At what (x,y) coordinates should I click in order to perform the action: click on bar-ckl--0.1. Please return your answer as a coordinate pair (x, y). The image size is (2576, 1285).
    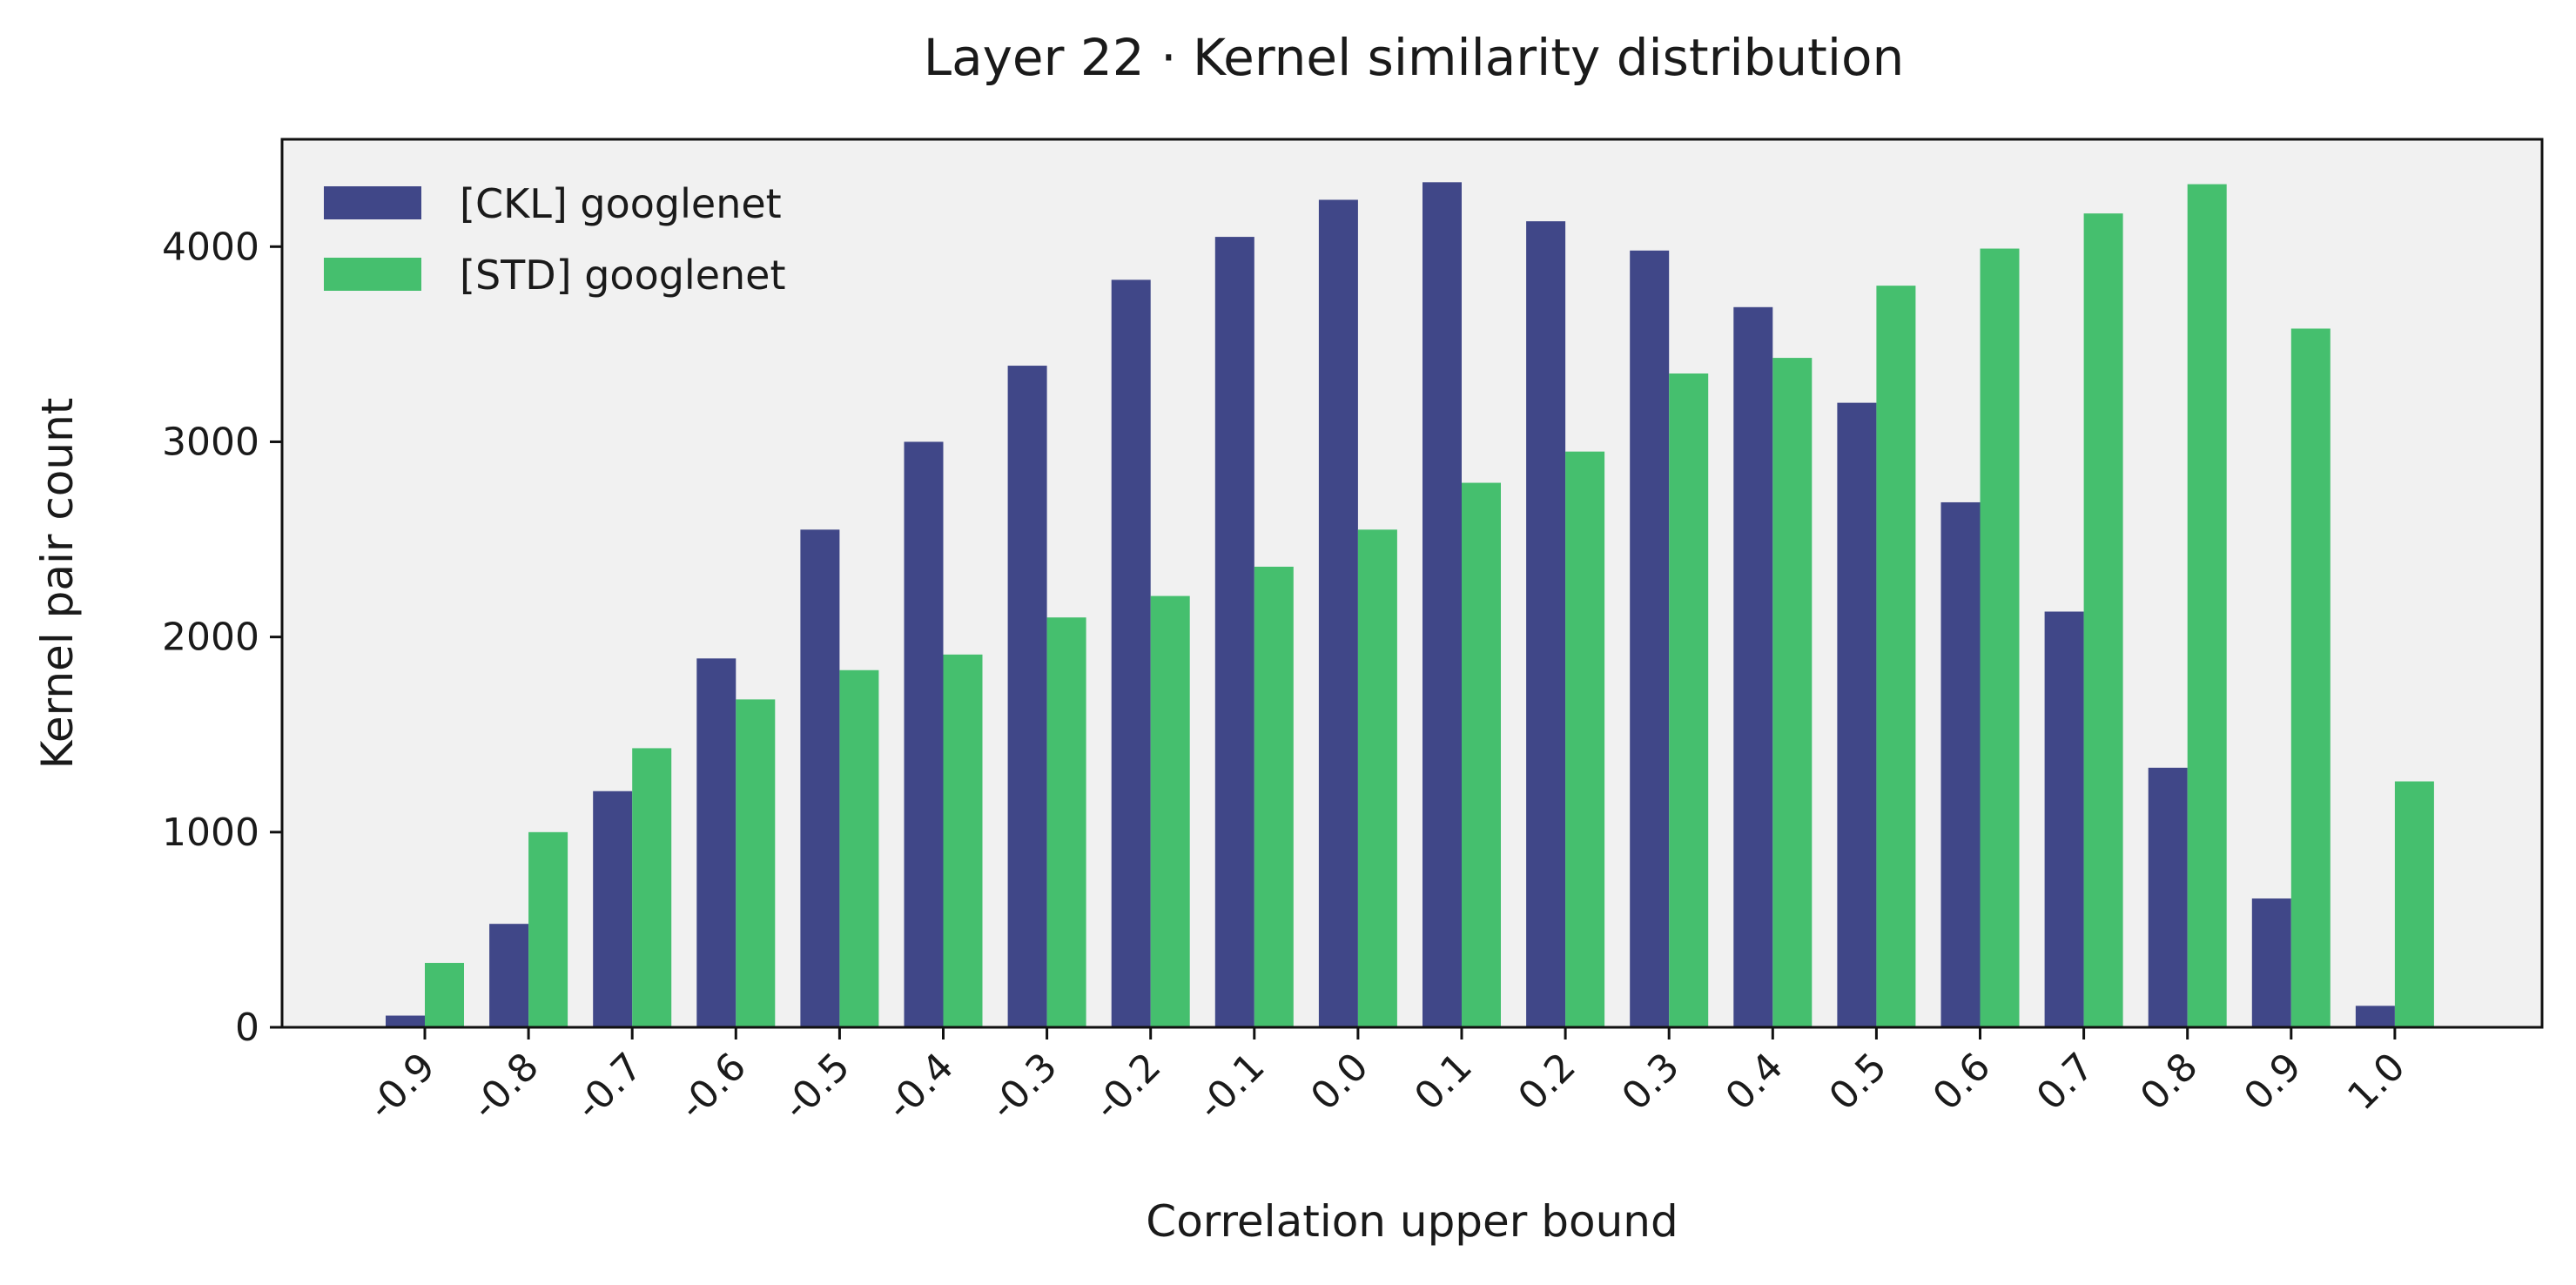
    Looking at the image, I should click on (1234, 632).